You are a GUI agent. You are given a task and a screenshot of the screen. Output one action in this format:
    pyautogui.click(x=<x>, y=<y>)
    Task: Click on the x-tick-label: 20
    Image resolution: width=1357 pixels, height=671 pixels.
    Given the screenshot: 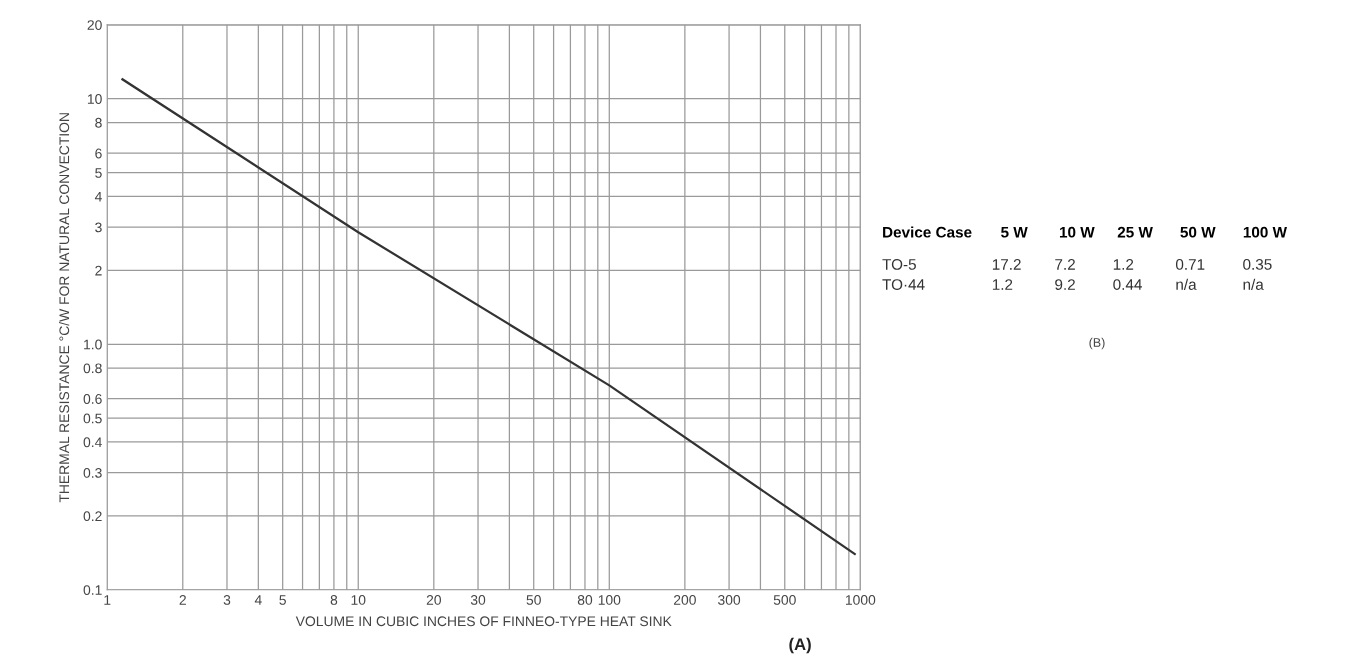 What is the action you would take?
    pyautogui.click(x=433, y=600)
    